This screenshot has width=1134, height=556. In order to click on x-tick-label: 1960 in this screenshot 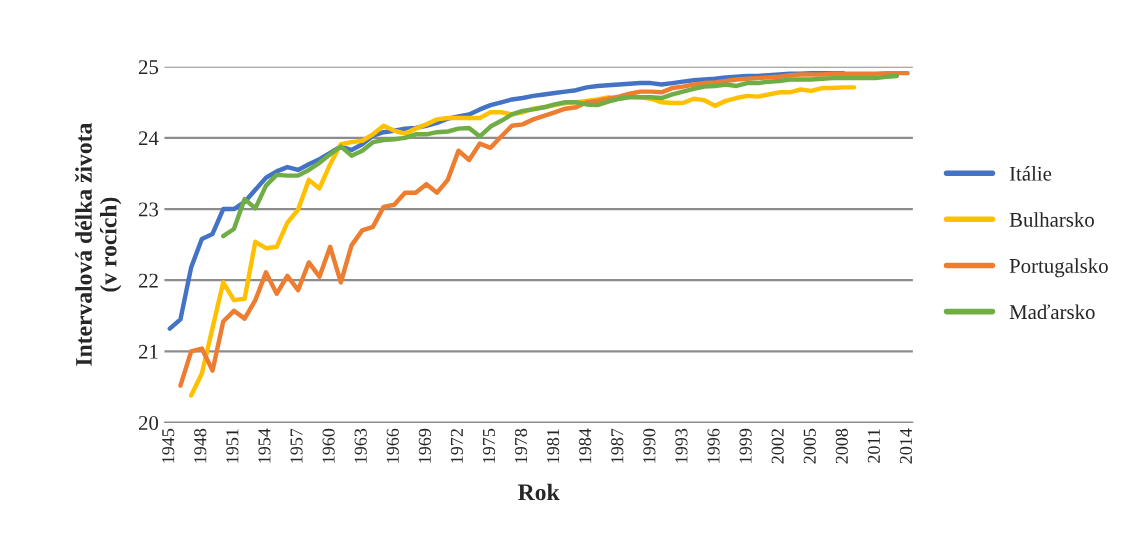, I will do `click(328, 445)`.